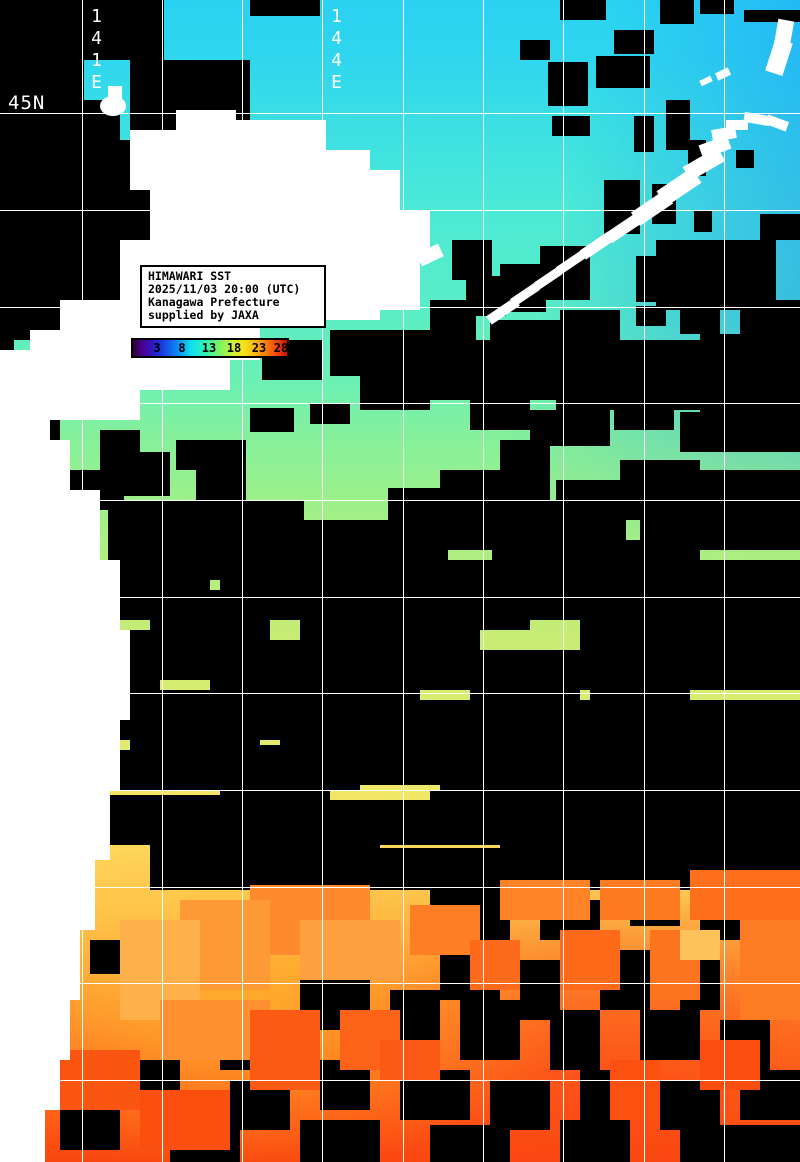  I want to click on colorbar-tick-13: 13, so click(209, 348).